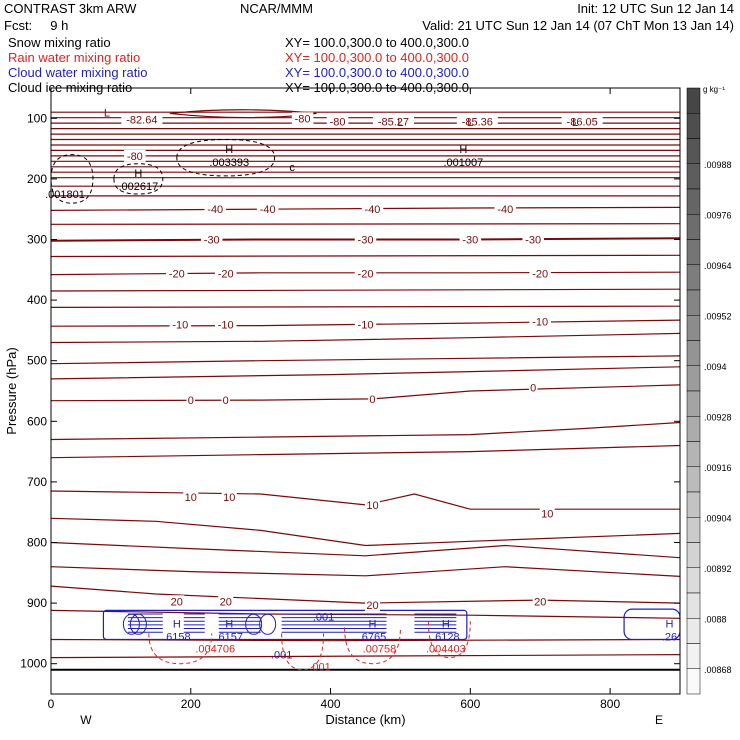 Image resolution: width=740 pixels, height=740 pixels. I want to click on isotherm-label: -20, so click(177, 274).